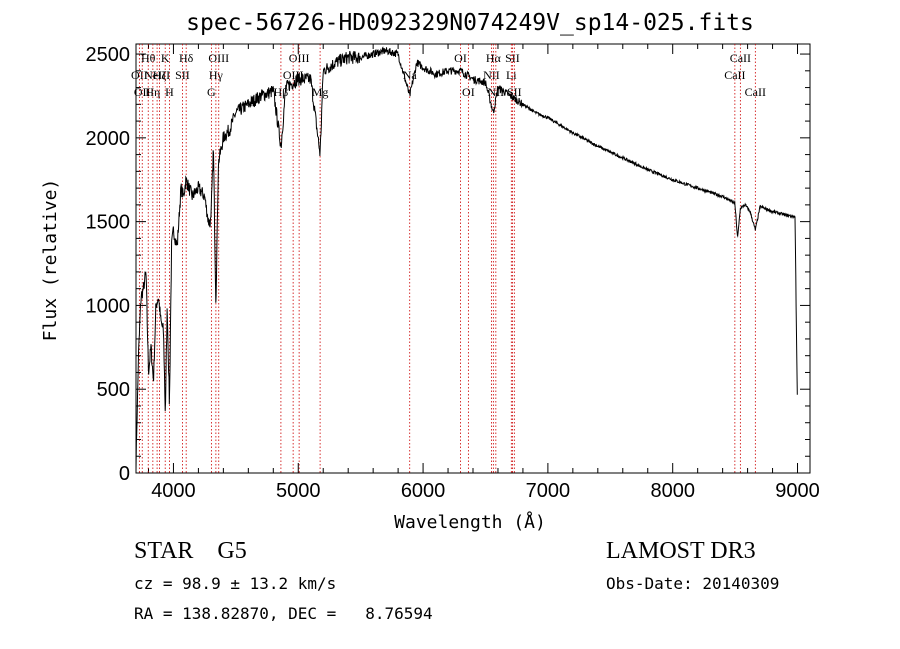  Describe the element at coordinates (511, 75) in the screenshot. I see `line-mark-label: Li` at that location.